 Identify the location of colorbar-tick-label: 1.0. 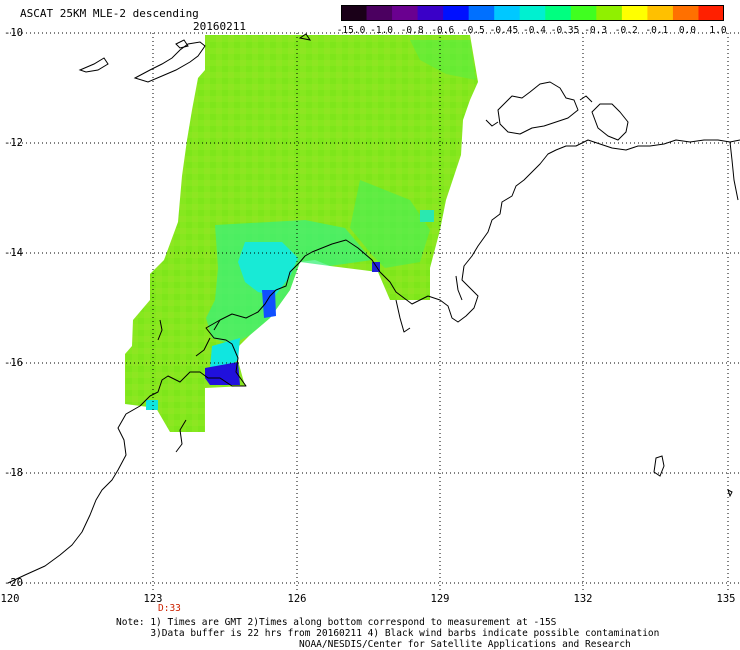
(718, 30).